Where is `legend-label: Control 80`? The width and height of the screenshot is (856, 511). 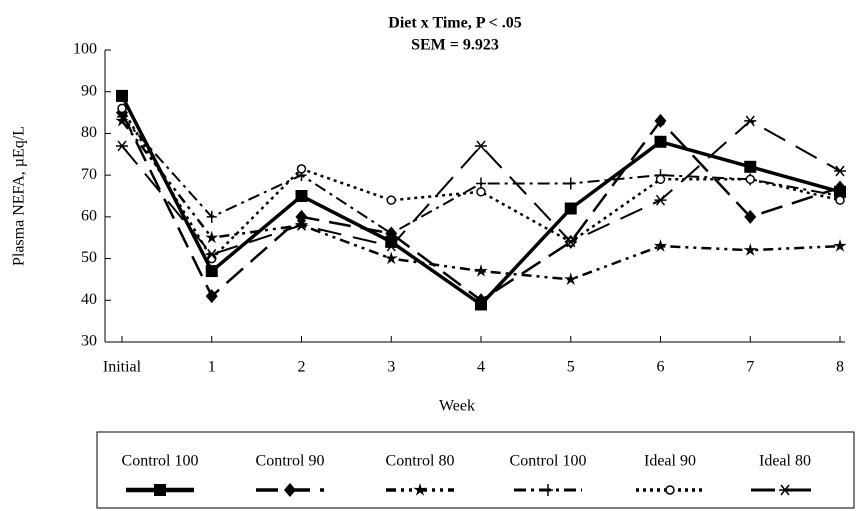 legend-label: Control 80 is located at coordinates (420, 461).